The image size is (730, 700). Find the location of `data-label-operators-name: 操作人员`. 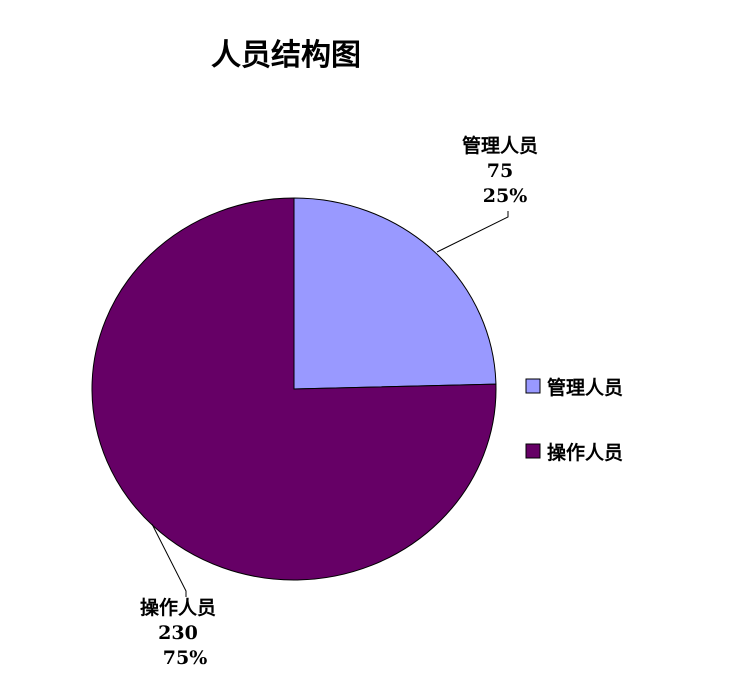

data-label-operators-name: 操作人员 is located at coordinates (178, 607).